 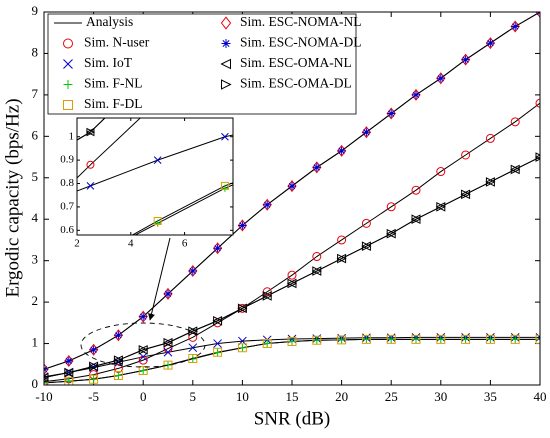 What do you see at coordinates (93, 396) in the screenshot?
I see `x-tick-label: -5` at bounding box center [93, 396].